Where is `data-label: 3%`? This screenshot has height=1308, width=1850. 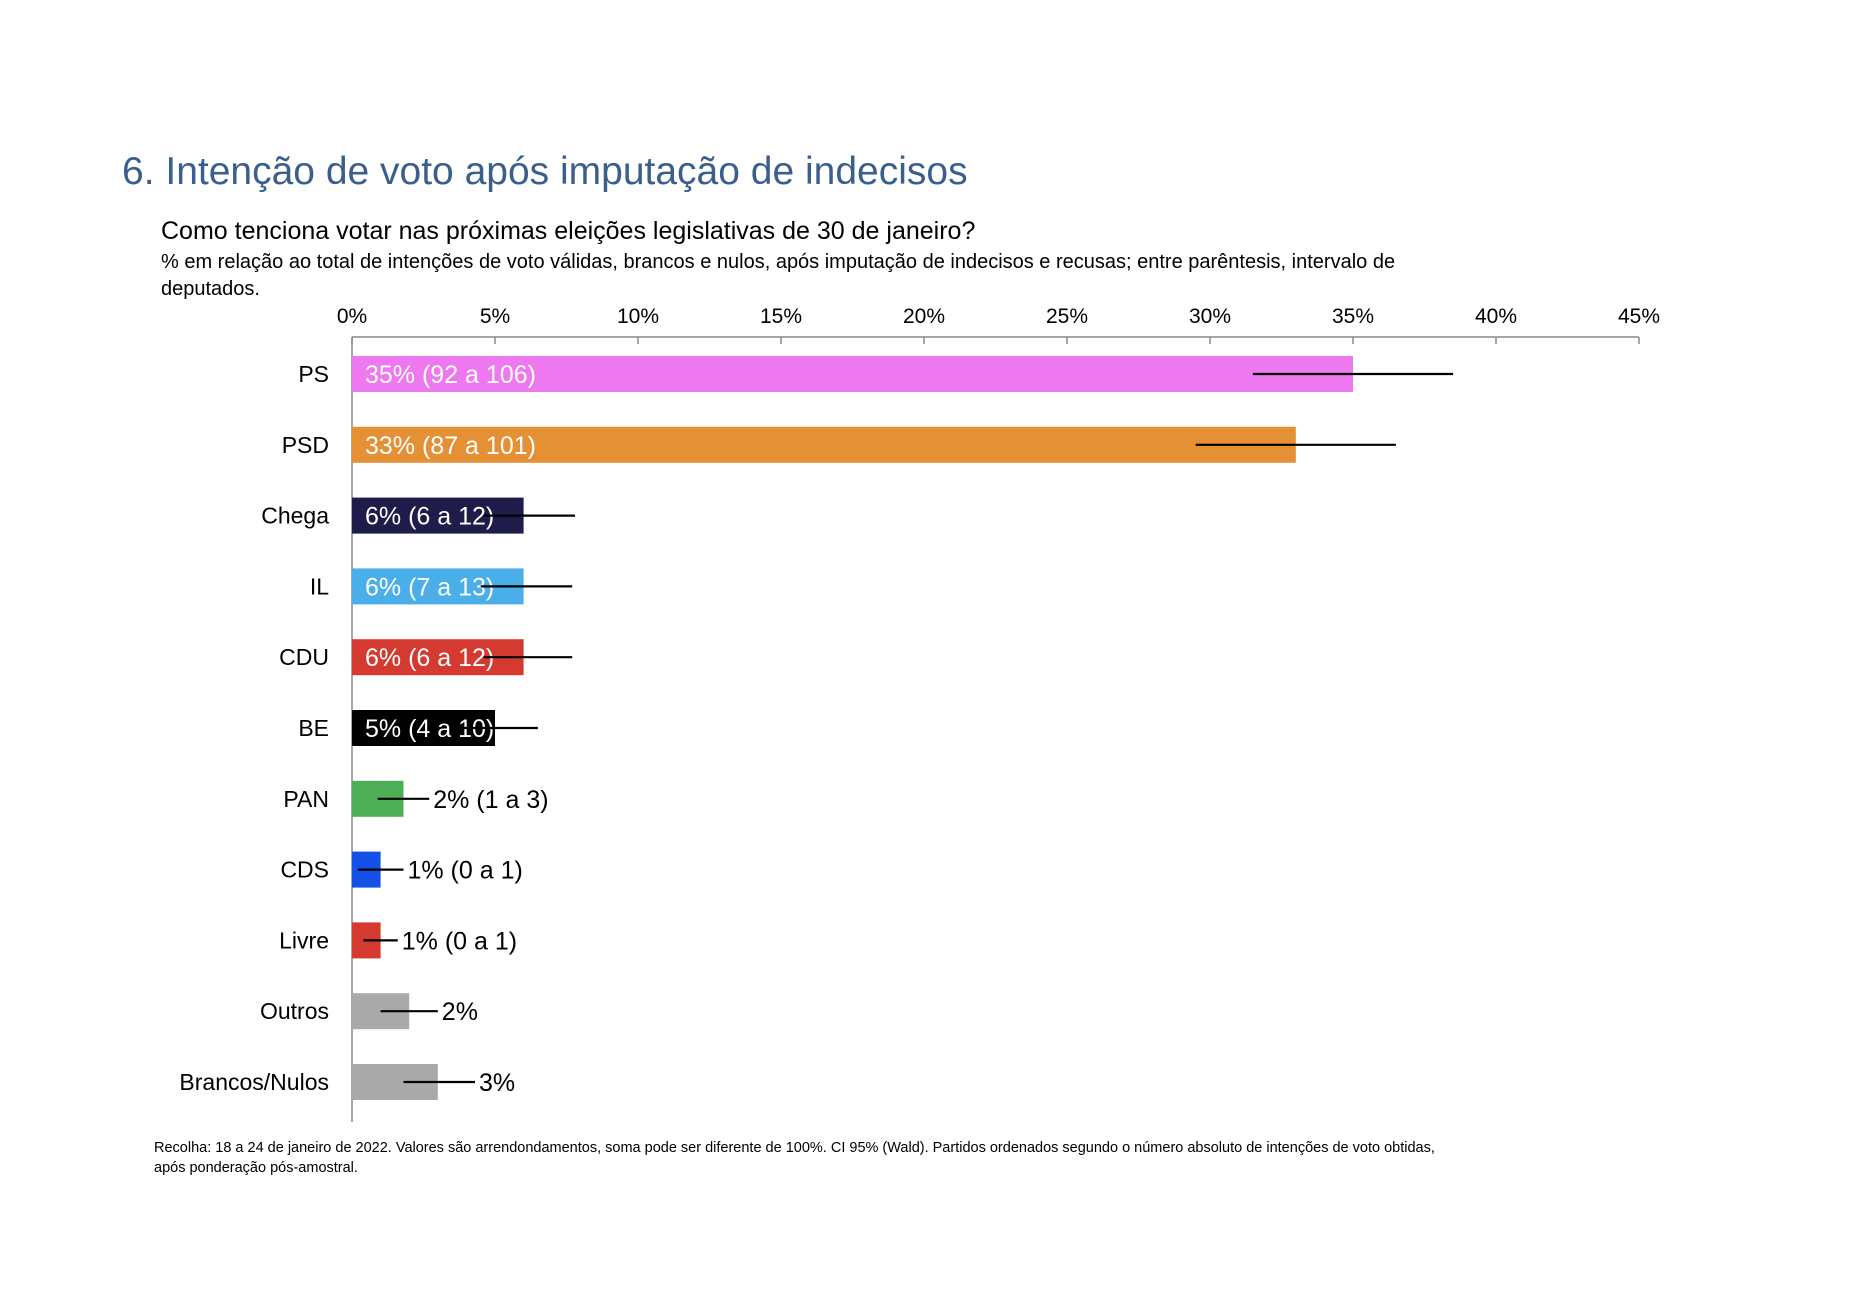
data-label: 3% is located at coordinates (497, 1083).